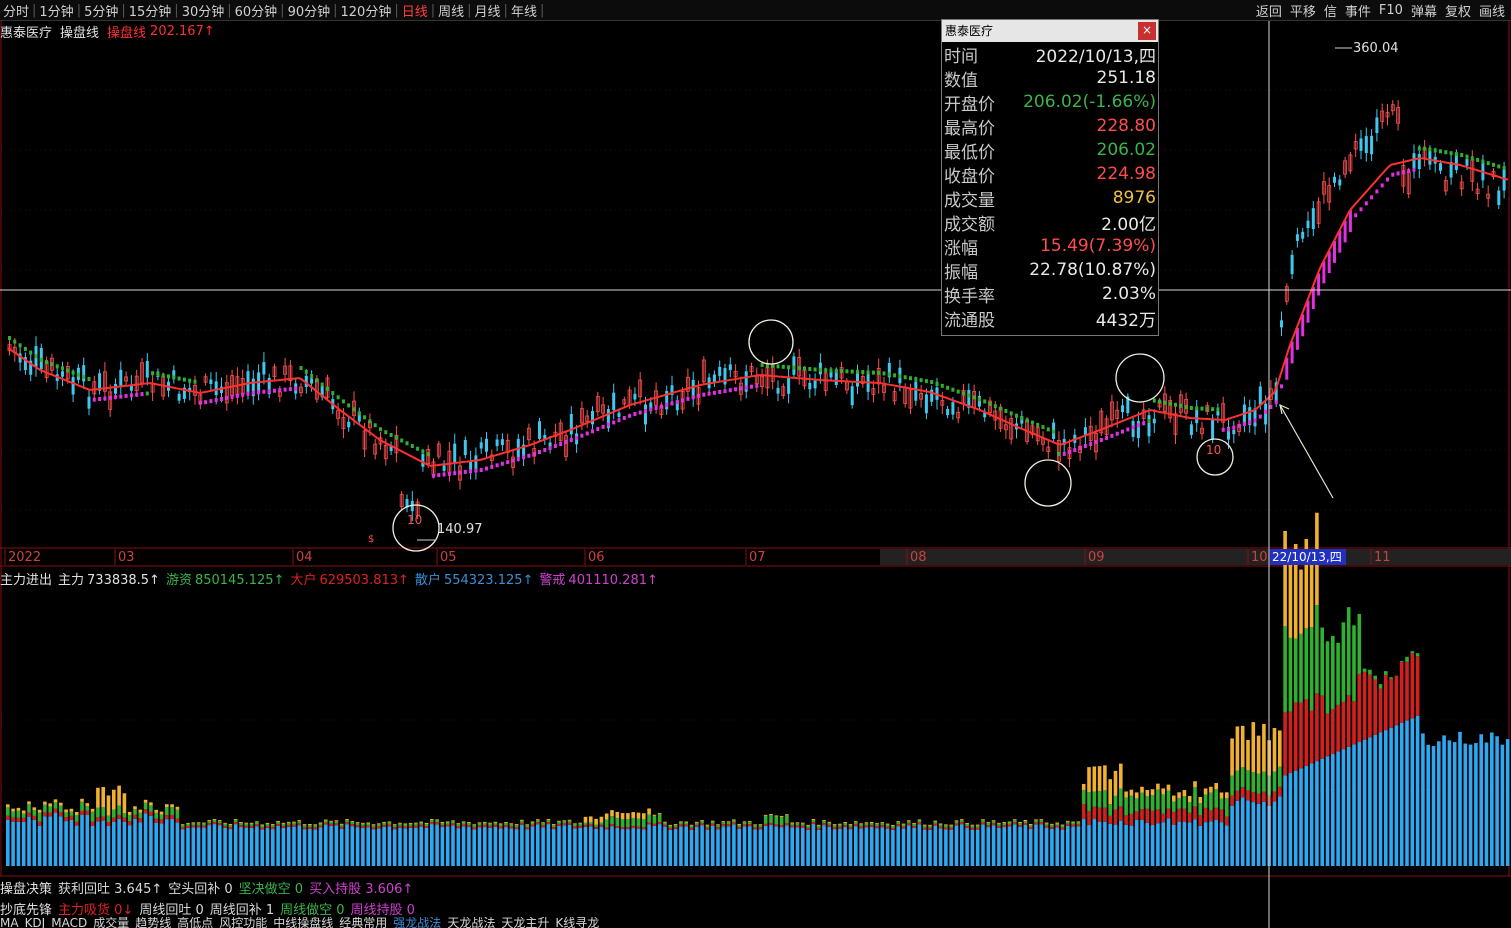 This screenshot has width=1511, height=928. Describe the element at coordinates (1147, 31) in the screenshot. I see `close-icon: ×` at that location.